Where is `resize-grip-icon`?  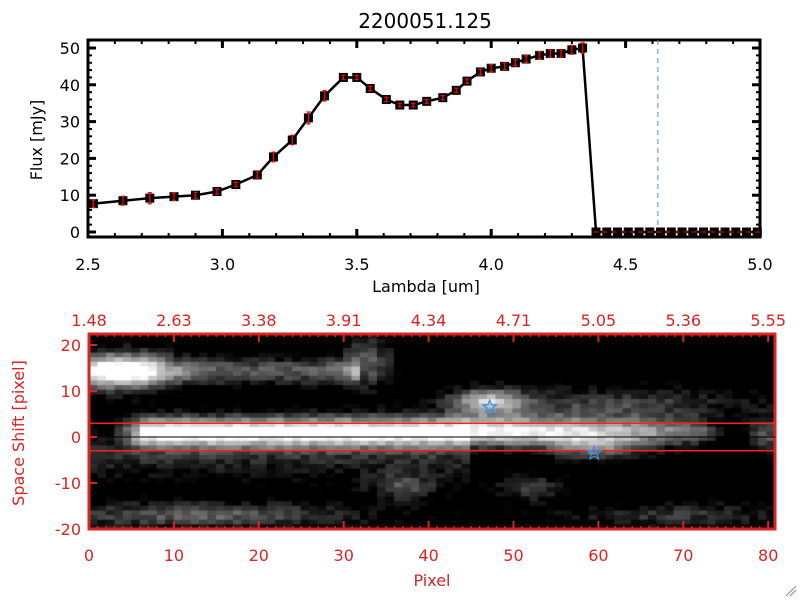 resize-grip-icon is located at coordinates (791, 591).